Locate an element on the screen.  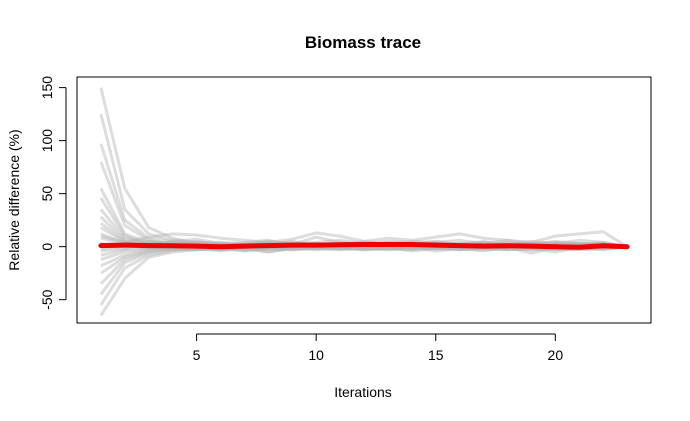
y-axis: -50 0 50 100 150 is located at coordinates (53, 193).